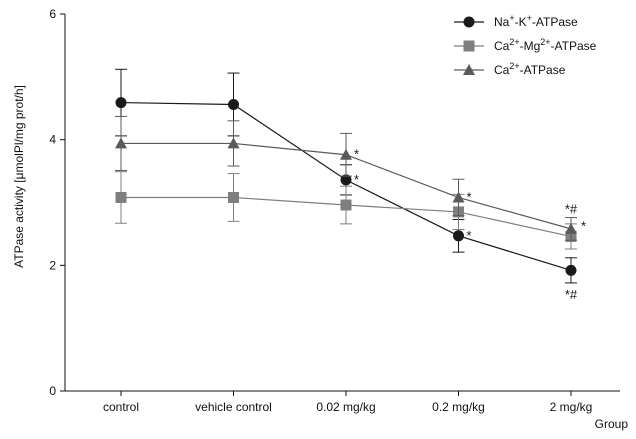 The image size is (636, 439). I want to click on y-tick-label: 6, so click(52, 14).